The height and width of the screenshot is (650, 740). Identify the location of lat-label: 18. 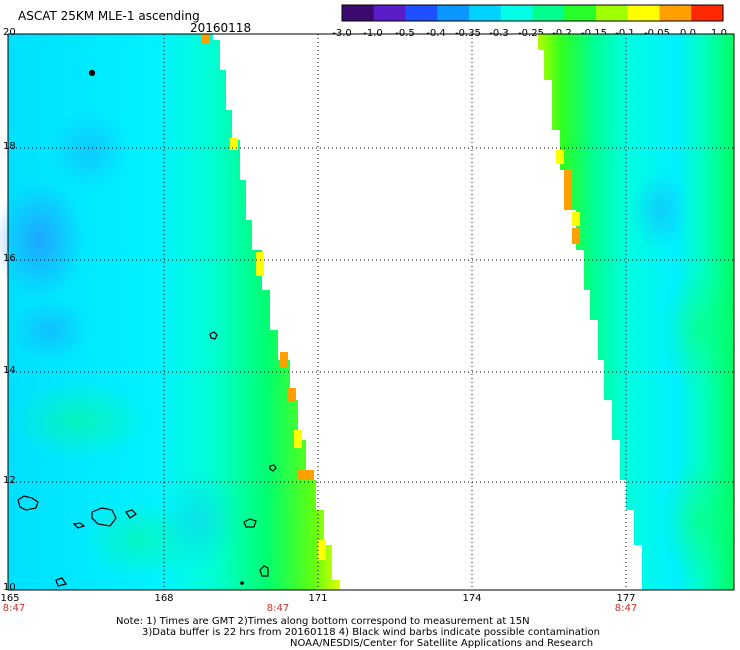
(9, 146).